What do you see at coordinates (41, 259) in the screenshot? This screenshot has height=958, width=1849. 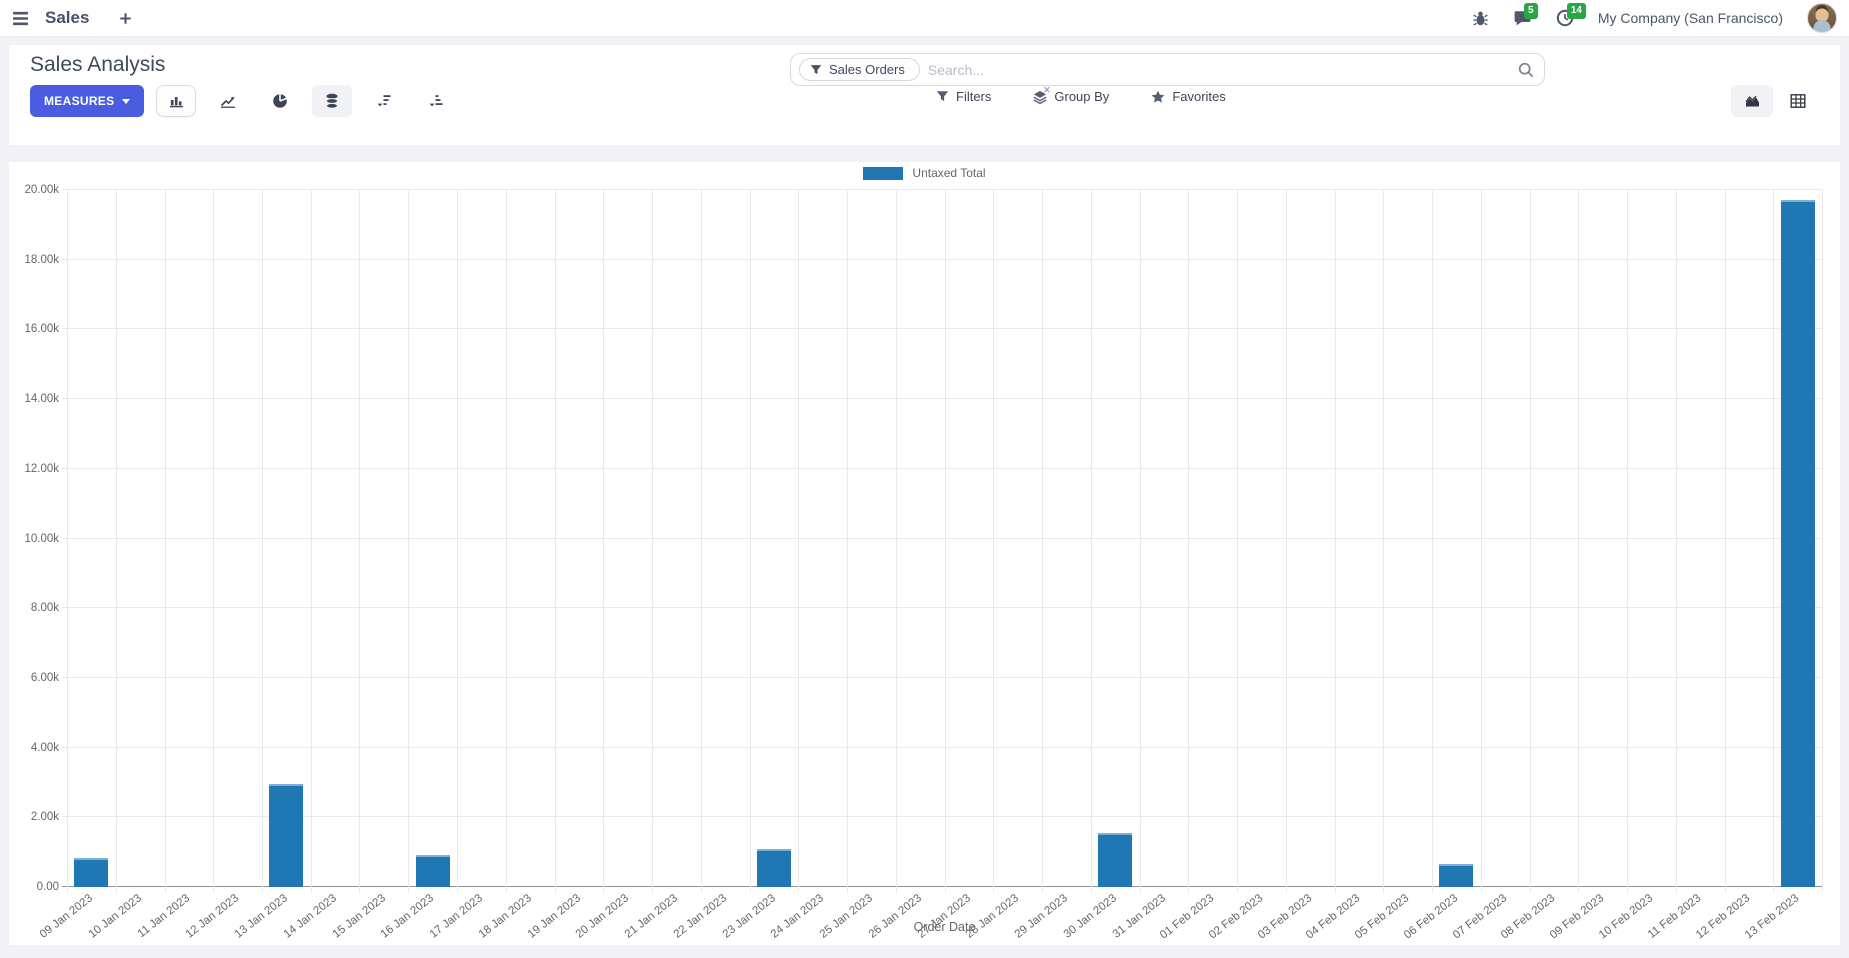 I see `y-tick-label: 18.00k` at bounding box center [41, 259].